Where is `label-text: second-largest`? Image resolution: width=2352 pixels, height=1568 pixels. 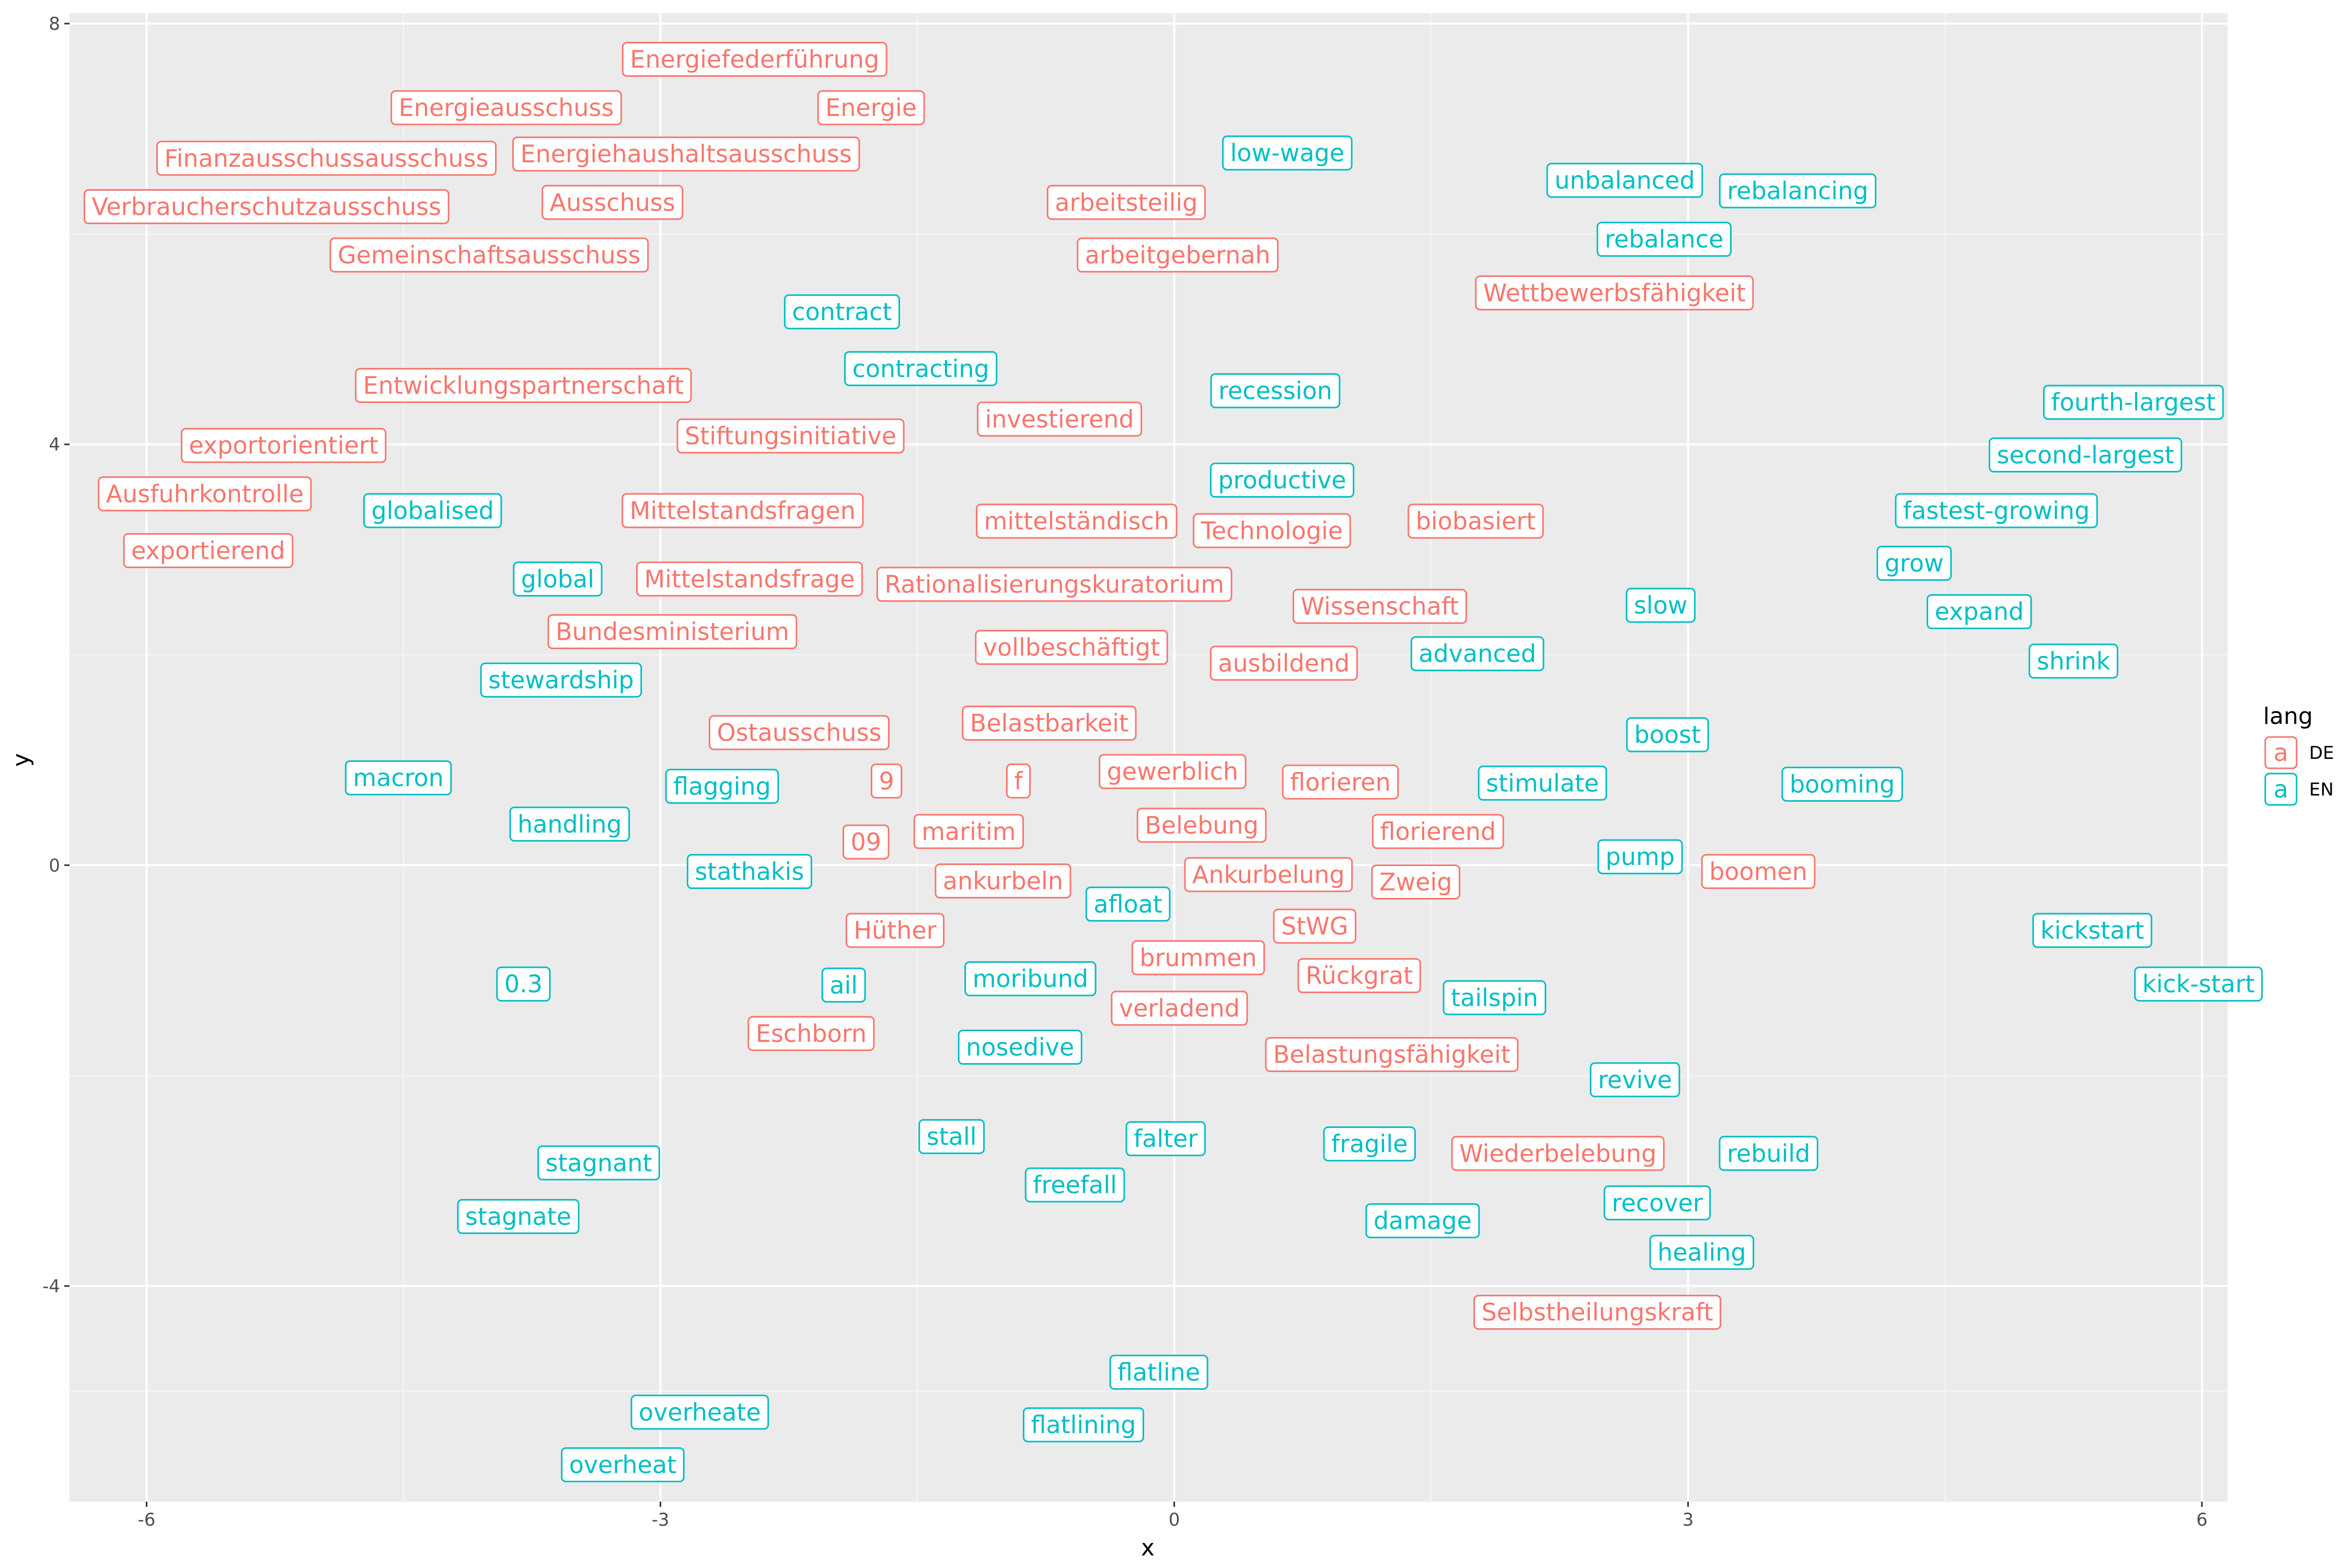
label-text: second-largest is located at coordinates (2085, 455).